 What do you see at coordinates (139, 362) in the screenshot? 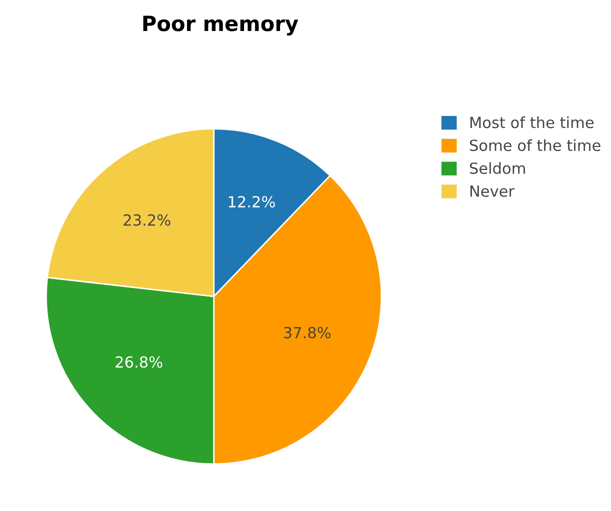
I see `data-label: 26.8%` at bounding box center [139, 362].